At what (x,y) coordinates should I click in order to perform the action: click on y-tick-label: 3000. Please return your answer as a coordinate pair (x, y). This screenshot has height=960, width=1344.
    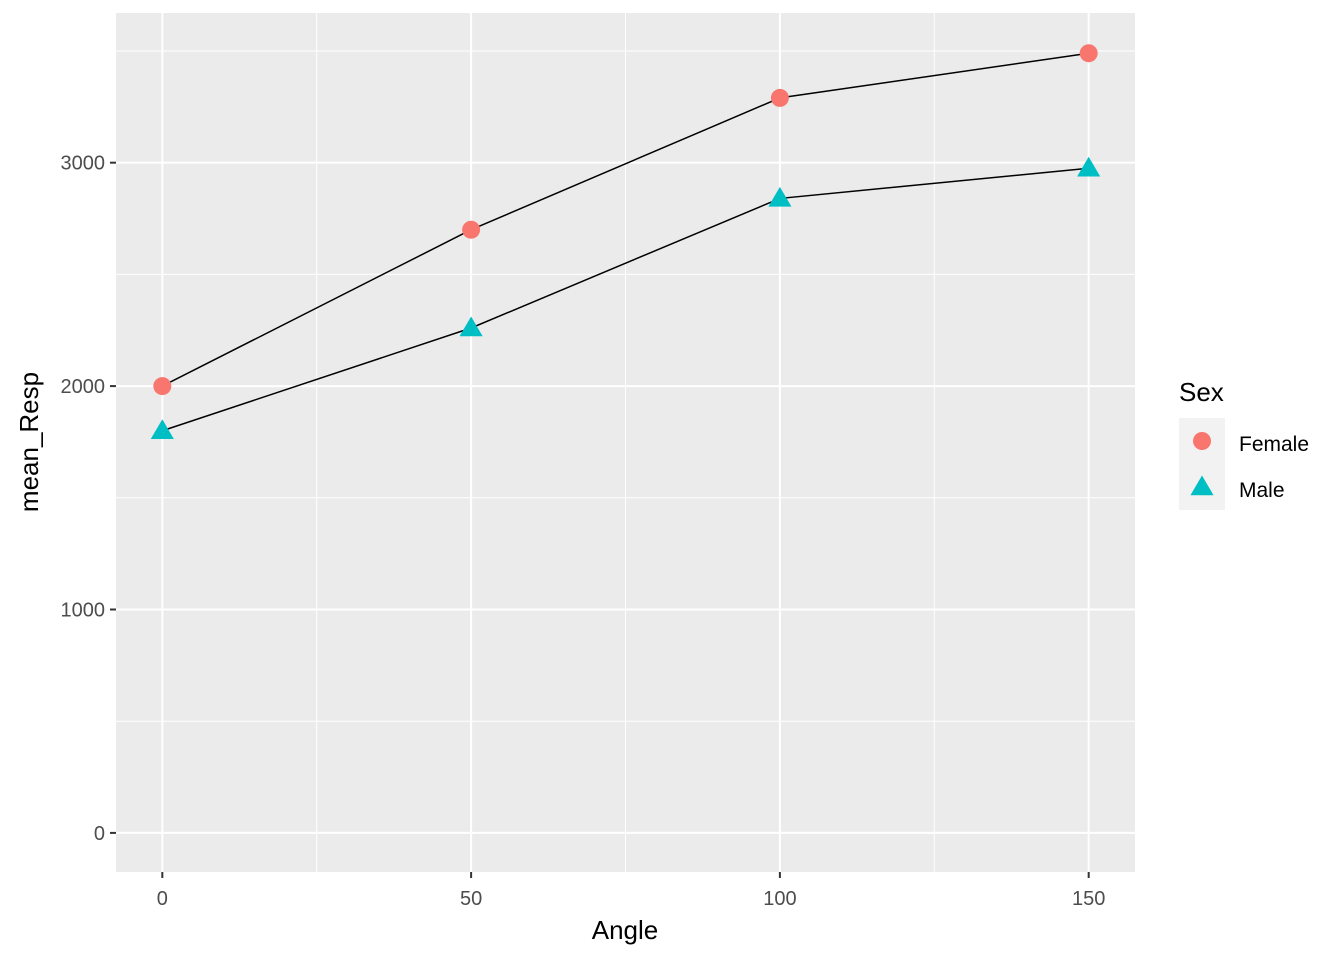
    Looking at the image, I should click on (83, 164).